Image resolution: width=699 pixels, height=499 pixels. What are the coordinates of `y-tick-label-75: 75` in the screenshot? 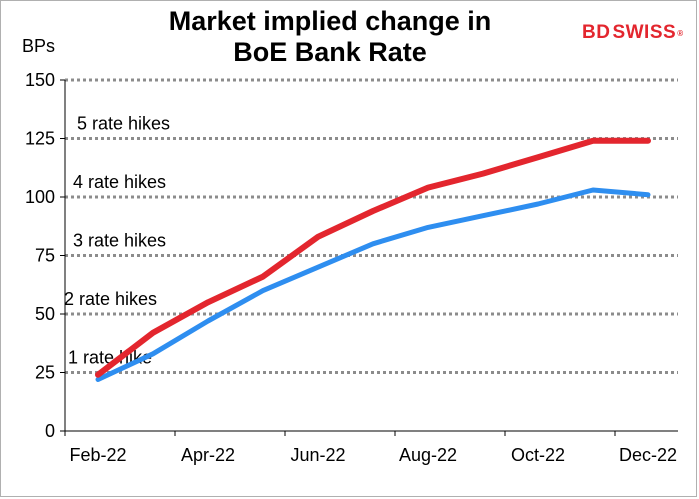 It's located at (45, 256).